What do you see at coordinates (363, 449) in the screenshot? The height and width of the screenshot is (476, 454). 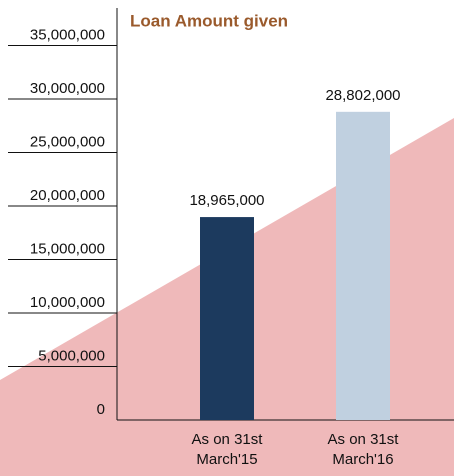 I see `x-tick-label: As on 31st March'16` at bounding box center [363, 449].